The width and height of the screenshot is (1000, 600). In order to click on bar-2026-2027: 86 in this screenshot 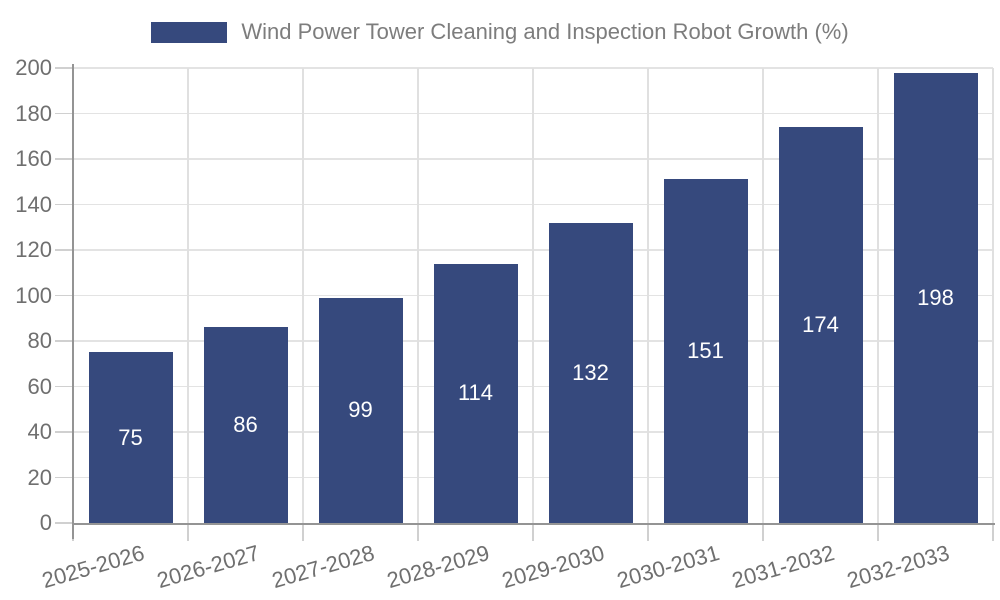, I will do `click(245, 425)`.